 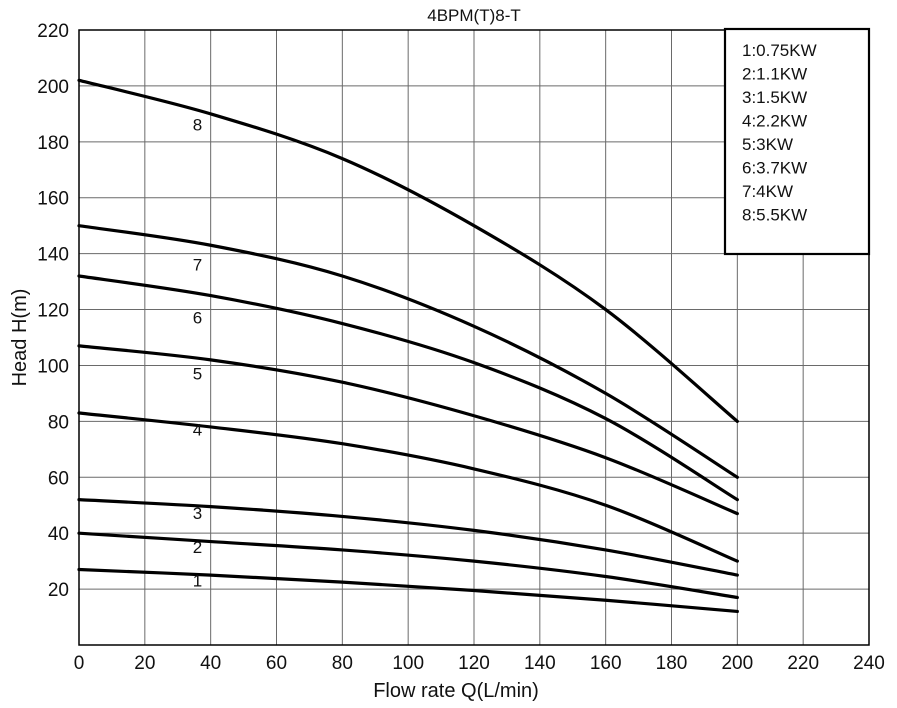 What do you see at coordinates (606, 663) in the screenshot?
I see `x-tick-label: 160` at bounding box center [606, 663].